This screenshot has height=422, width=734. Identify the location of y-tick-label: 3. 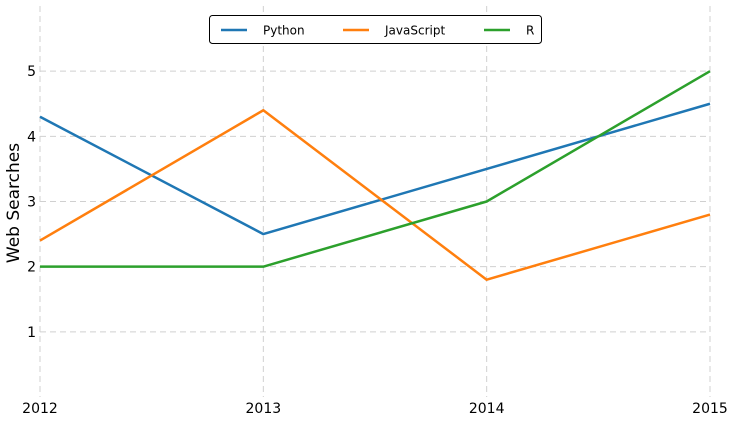
(31, 203).